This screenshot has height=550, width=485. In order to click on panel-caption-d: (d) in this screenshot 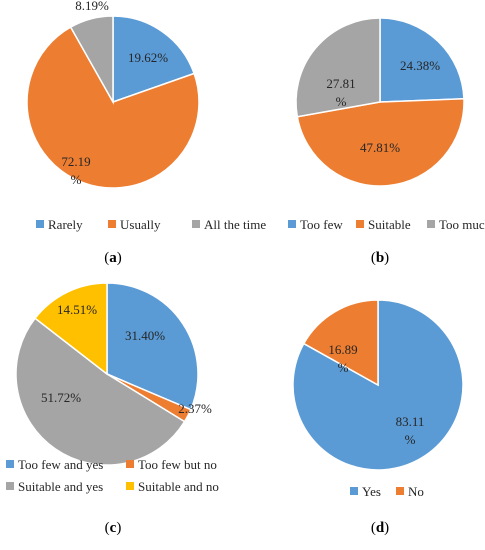, I will do `click(380, 528)`.